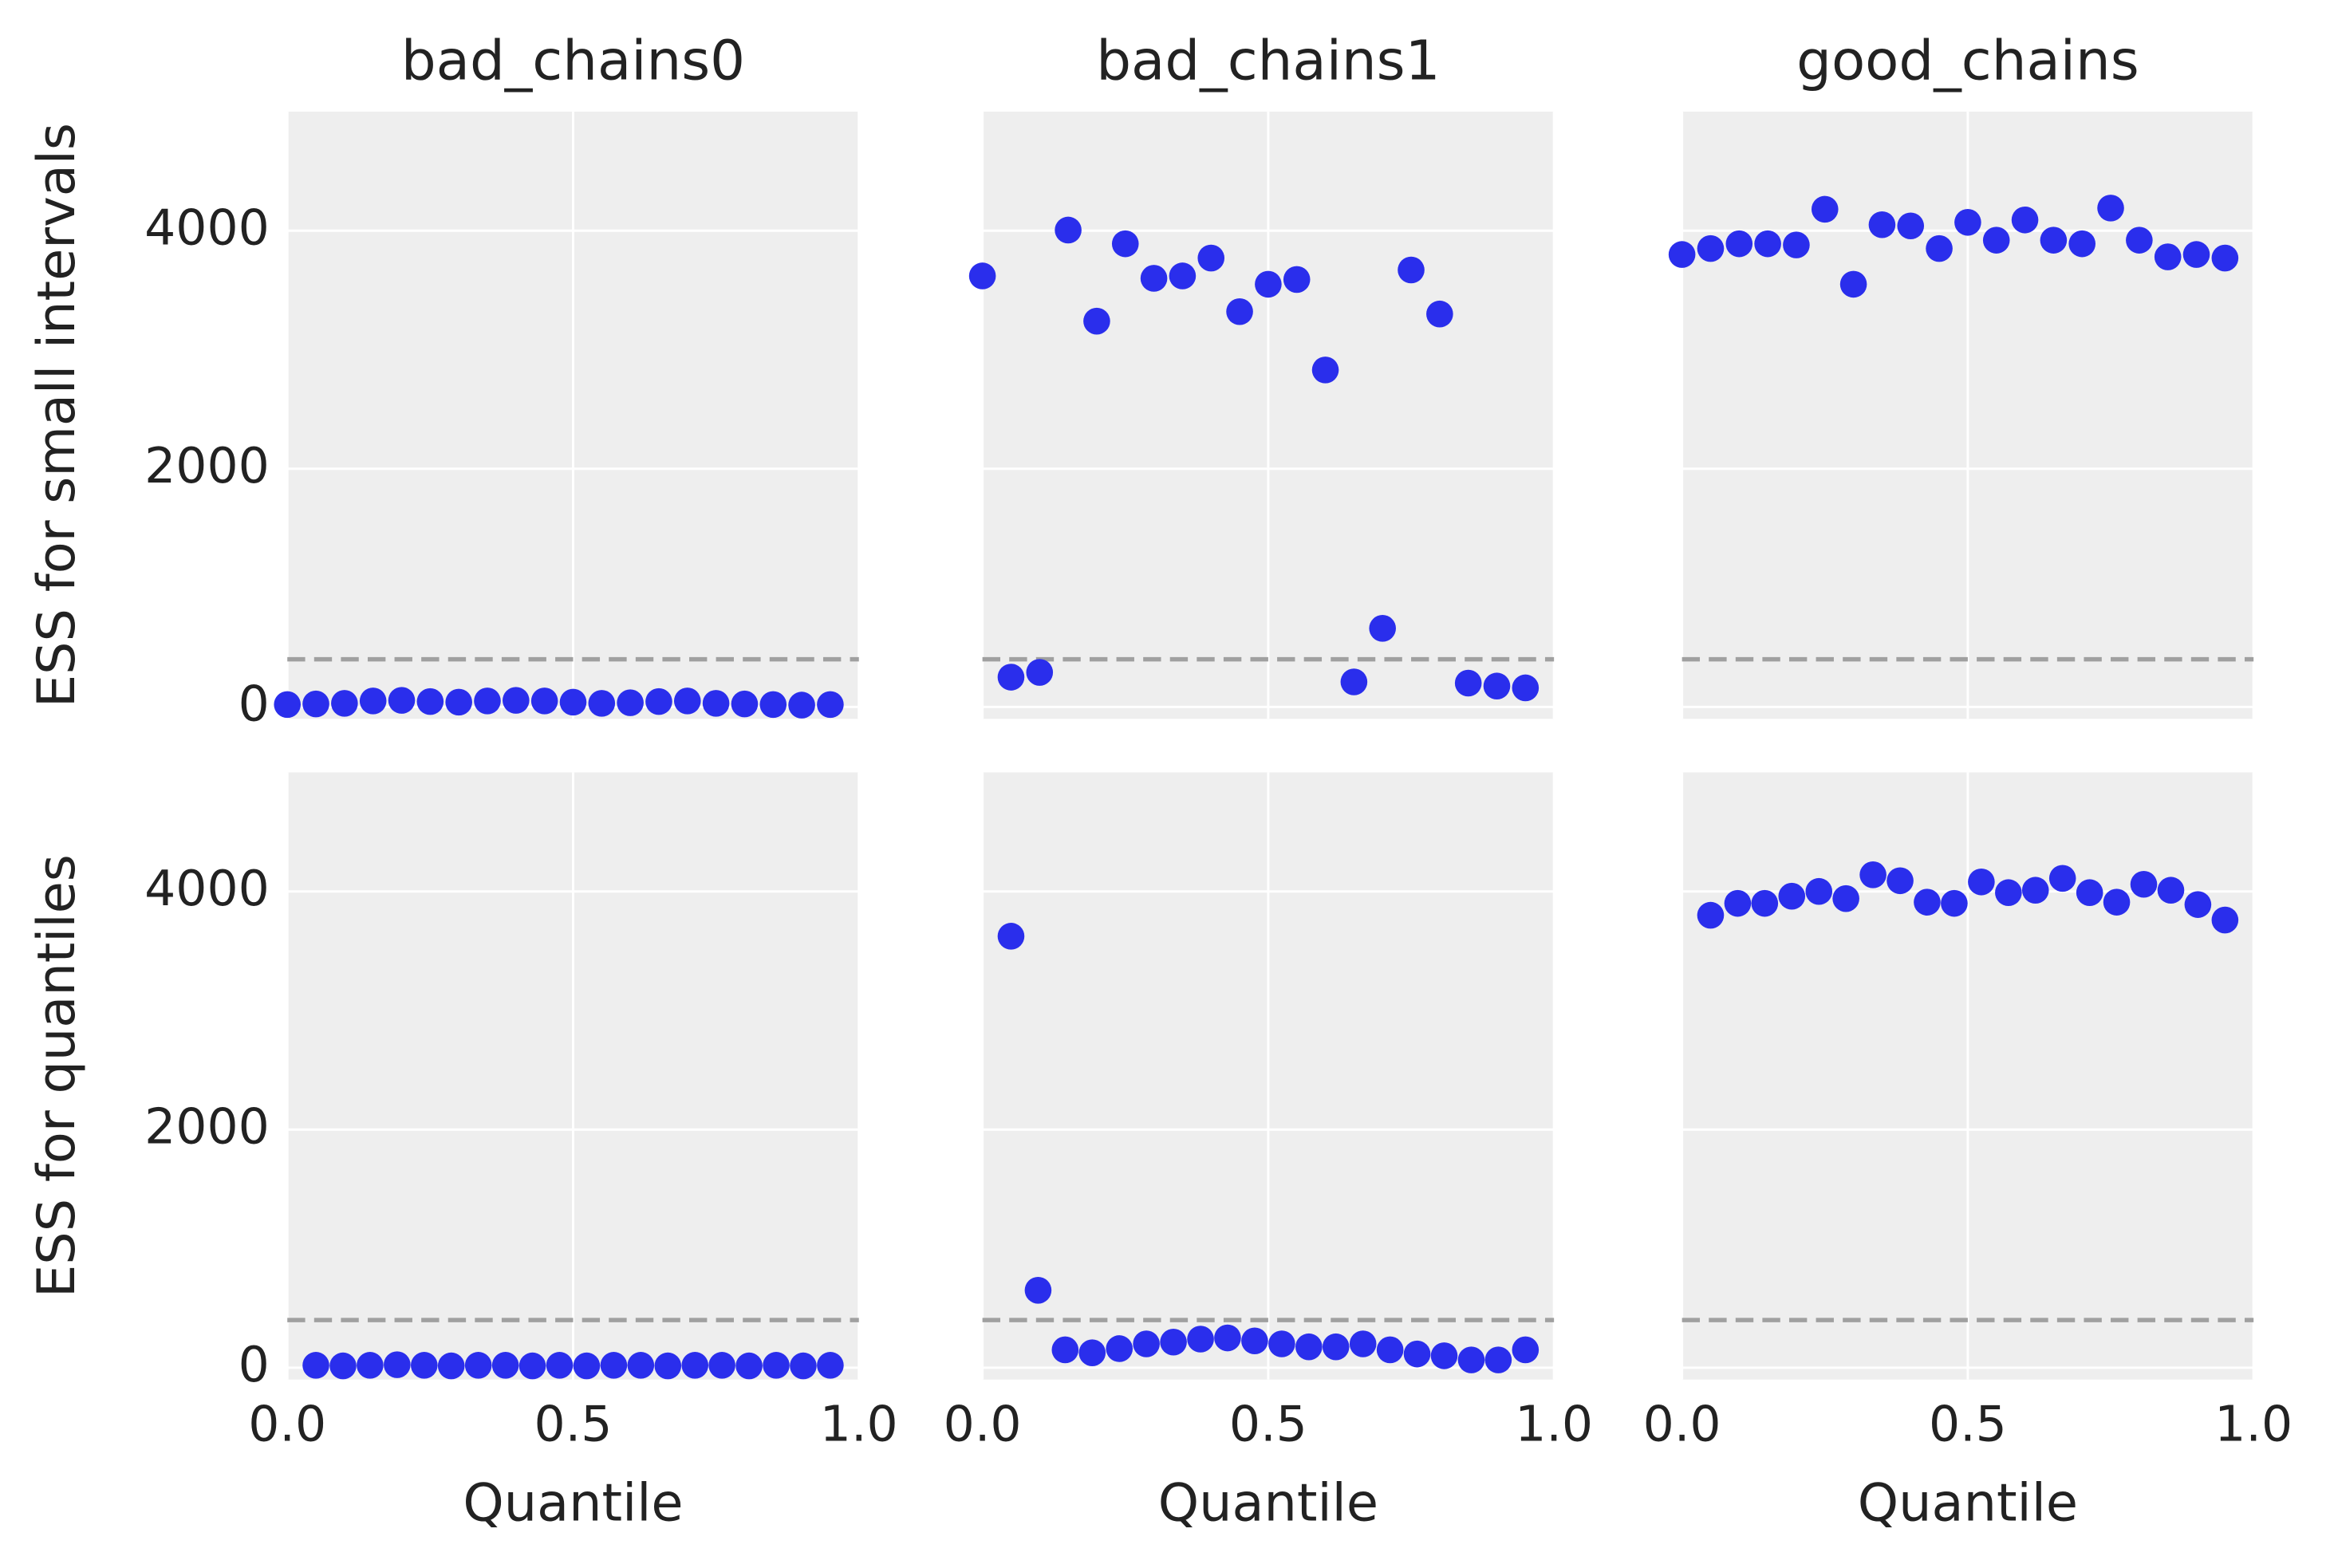 This screenshot has height=1568, width=2334. Describe the element at coordinates (56, 1076) in the screenshot. I see `y-axis-label: ESS for quantiles` at that location.